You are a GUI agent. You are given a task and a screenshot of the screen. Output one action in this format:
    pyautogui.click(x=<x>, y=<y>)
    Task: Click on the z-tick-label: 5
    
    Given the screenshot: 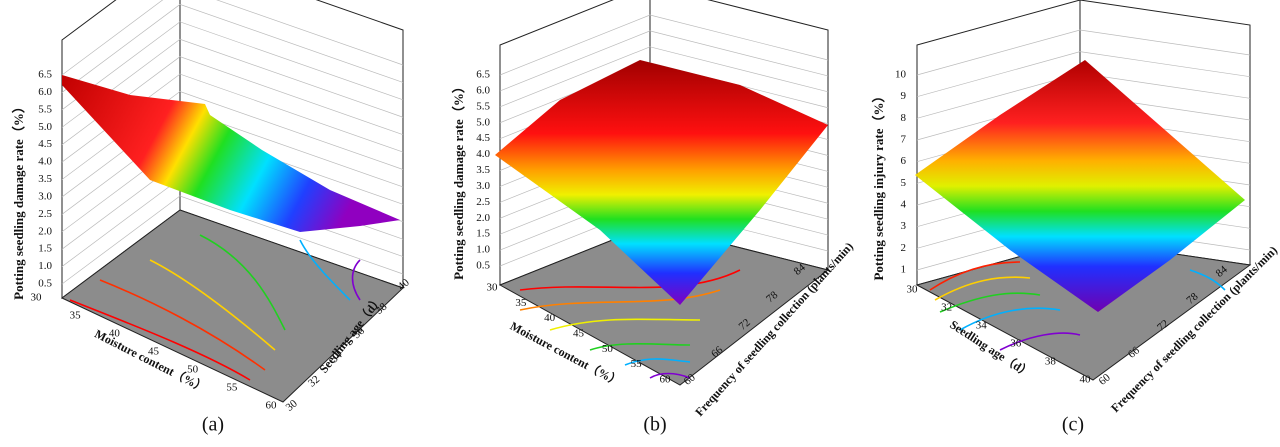 What is the action you would take?
    pyautogui.click(x=904, y=183)
    